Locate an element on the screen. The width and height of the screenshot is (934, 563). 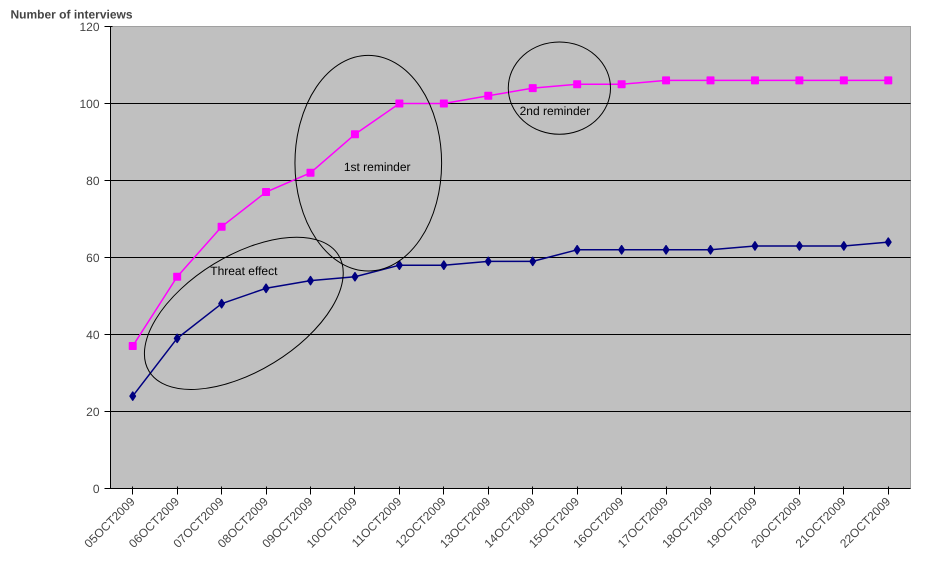
y-tick-label: 80 is located at coordinates (93, 181).